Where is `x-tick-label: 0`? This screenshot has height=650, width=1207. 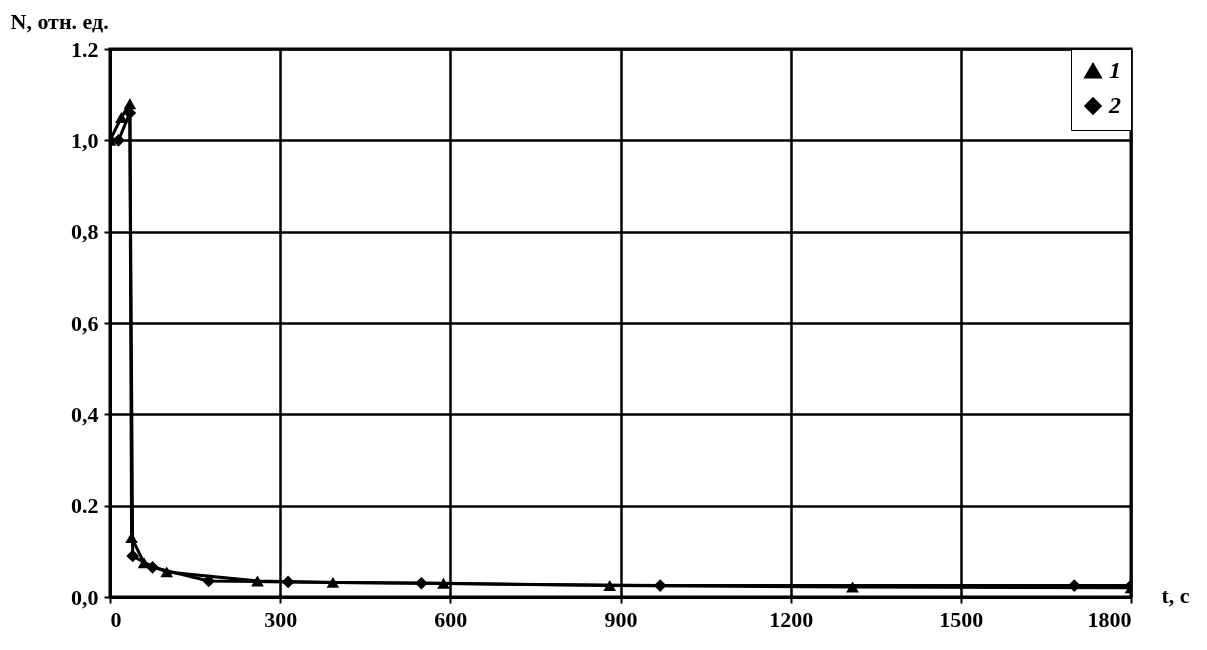
x-tick-label: 0 is located at coordinates (116, 619).